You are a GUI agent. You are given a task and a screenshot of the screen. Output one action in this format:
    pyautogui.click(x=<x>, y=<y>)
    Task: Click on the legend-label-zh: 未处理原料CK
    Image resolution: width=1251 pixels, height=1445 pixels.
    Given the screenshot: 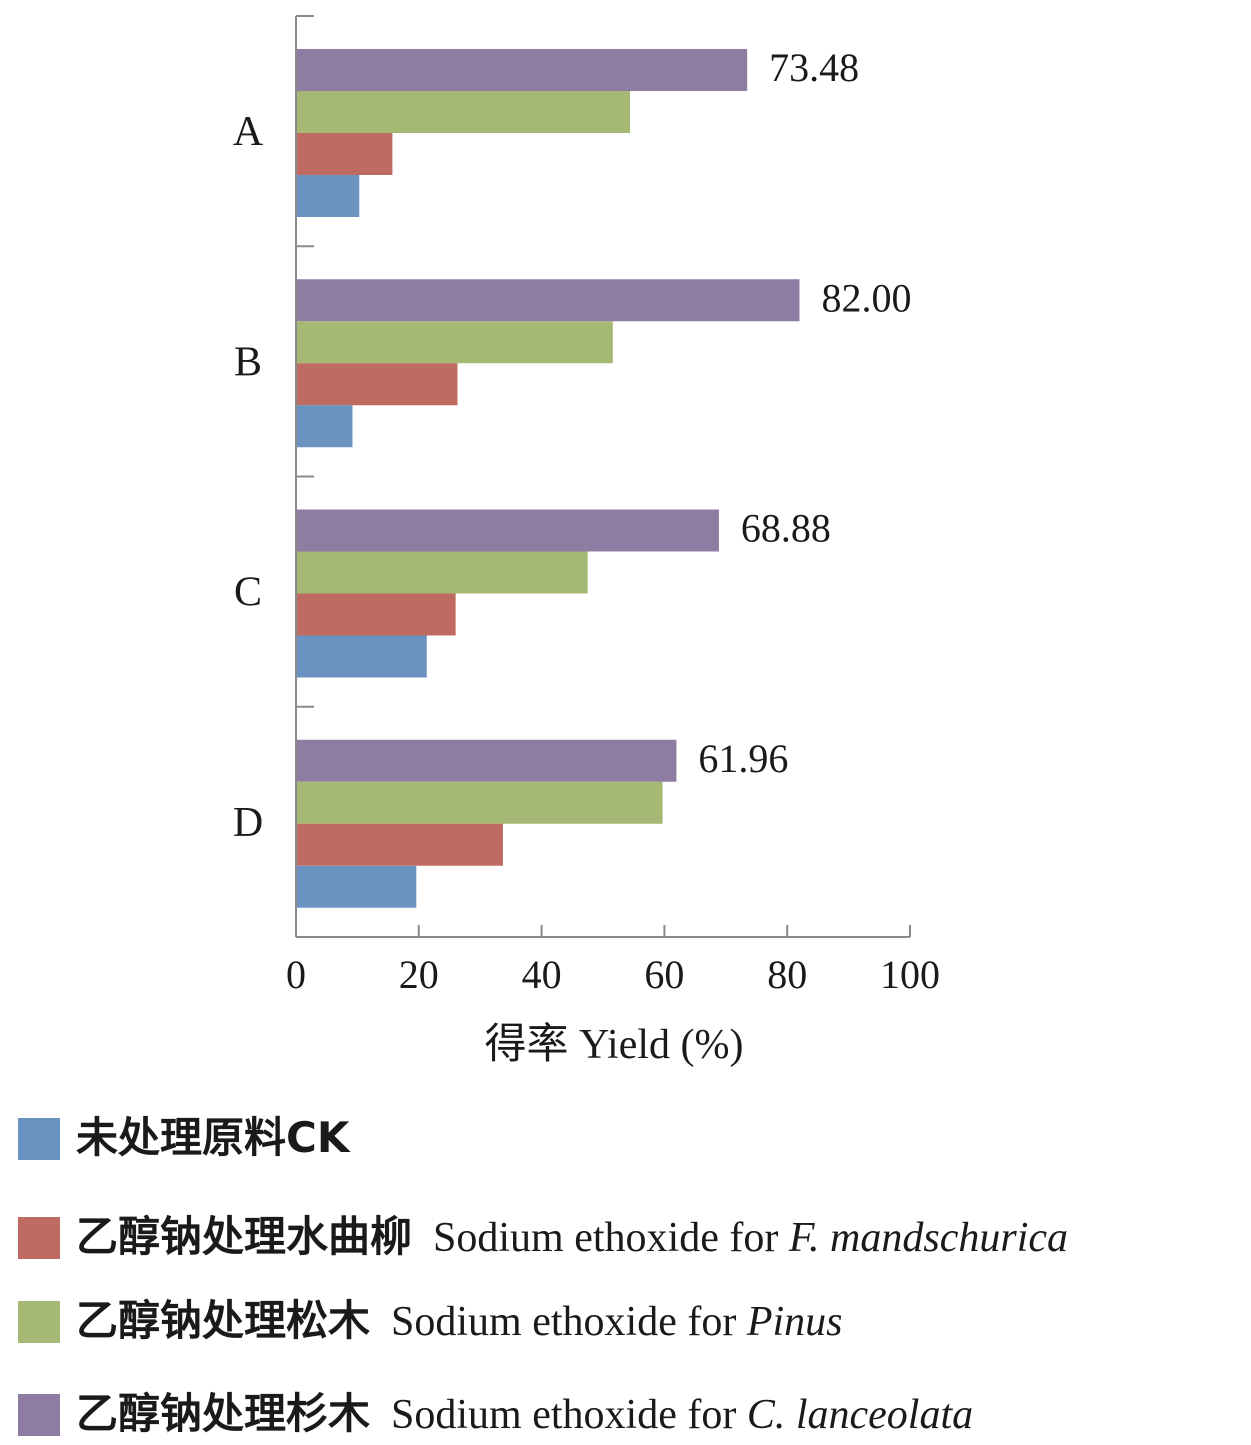 What is the action you would take?
    pyautogui.click(x=213, y=1137)
    